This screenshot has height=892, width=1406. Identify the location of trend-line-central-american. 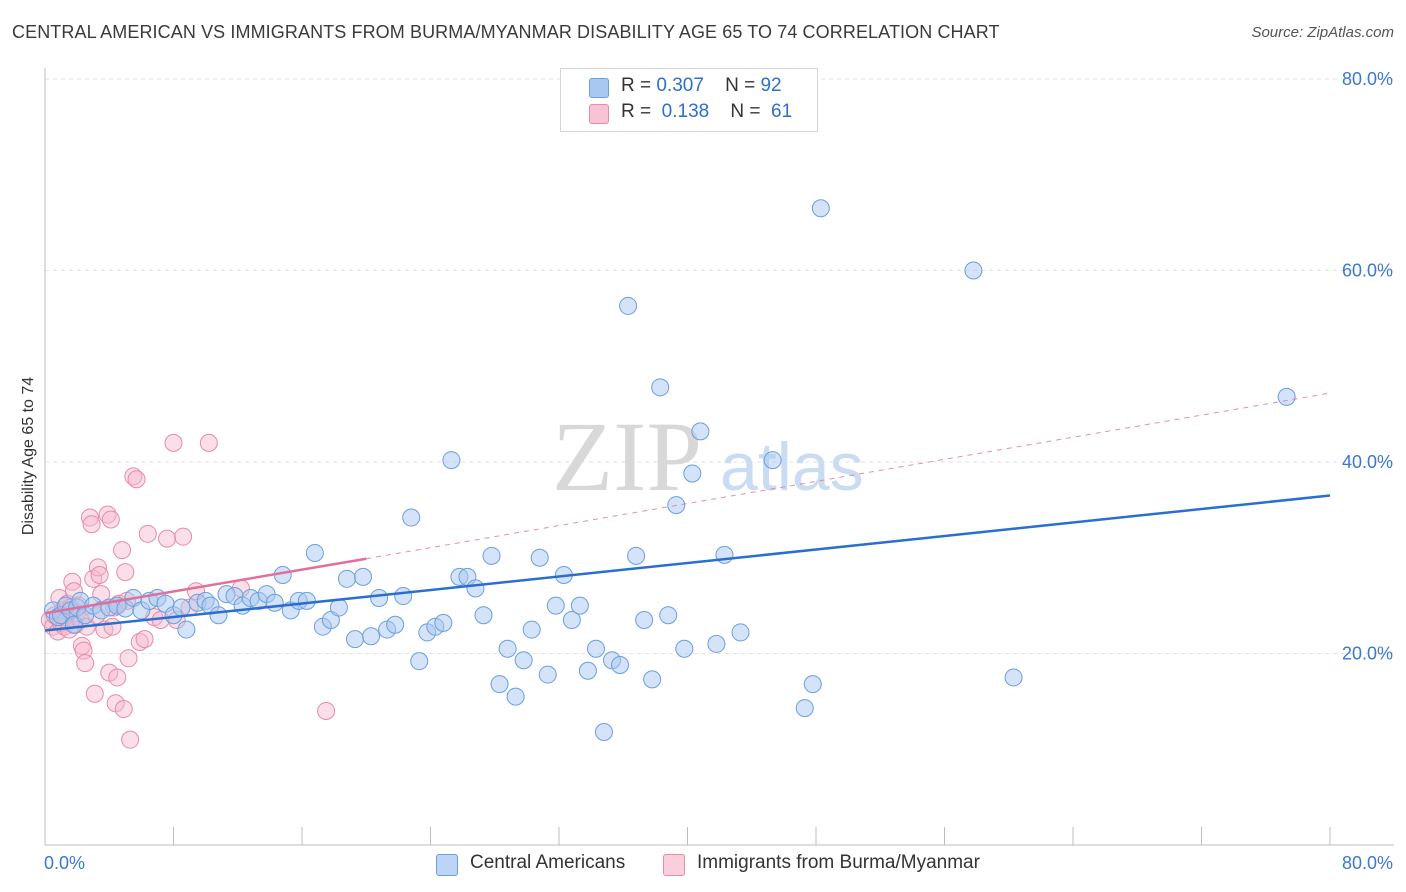
(687, 563).